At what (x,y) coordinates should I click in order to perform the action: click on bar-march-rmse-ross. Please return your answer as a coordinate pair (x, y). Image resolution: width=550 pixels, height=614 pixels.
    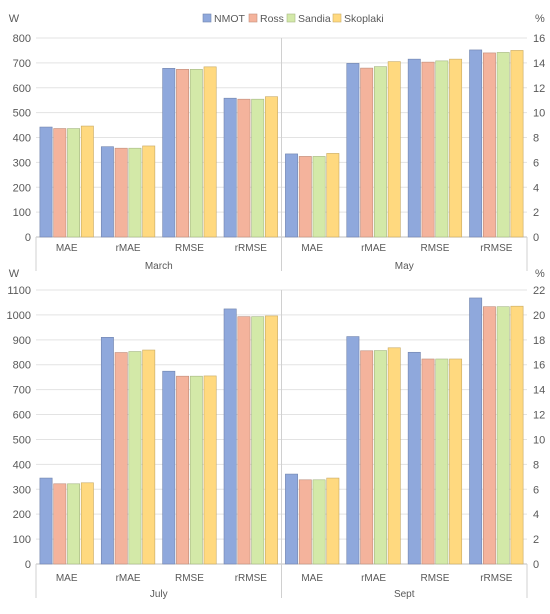
    Looking at the image, I should click on (182, 153).